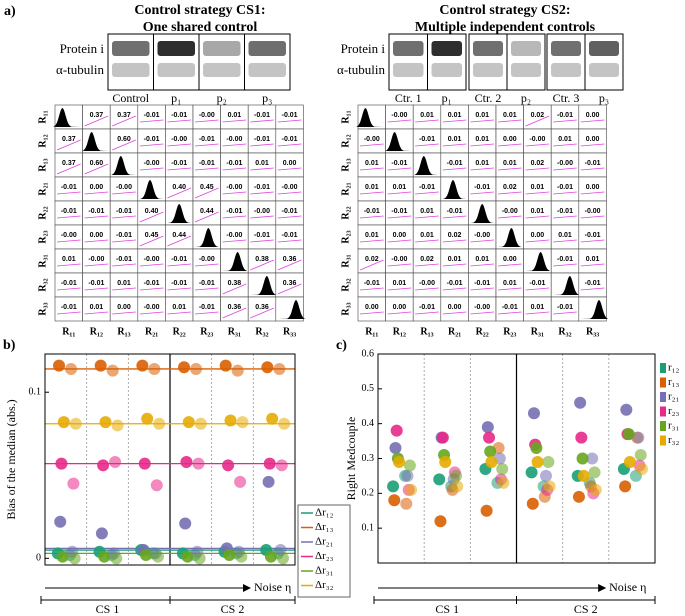 This screenshot has height=616, width=685. What do you see at coordinates (11, 459) in the screenshot?
I see `y-axis-label: Bias of the median (abs.)` at bounding box center [11, 459].